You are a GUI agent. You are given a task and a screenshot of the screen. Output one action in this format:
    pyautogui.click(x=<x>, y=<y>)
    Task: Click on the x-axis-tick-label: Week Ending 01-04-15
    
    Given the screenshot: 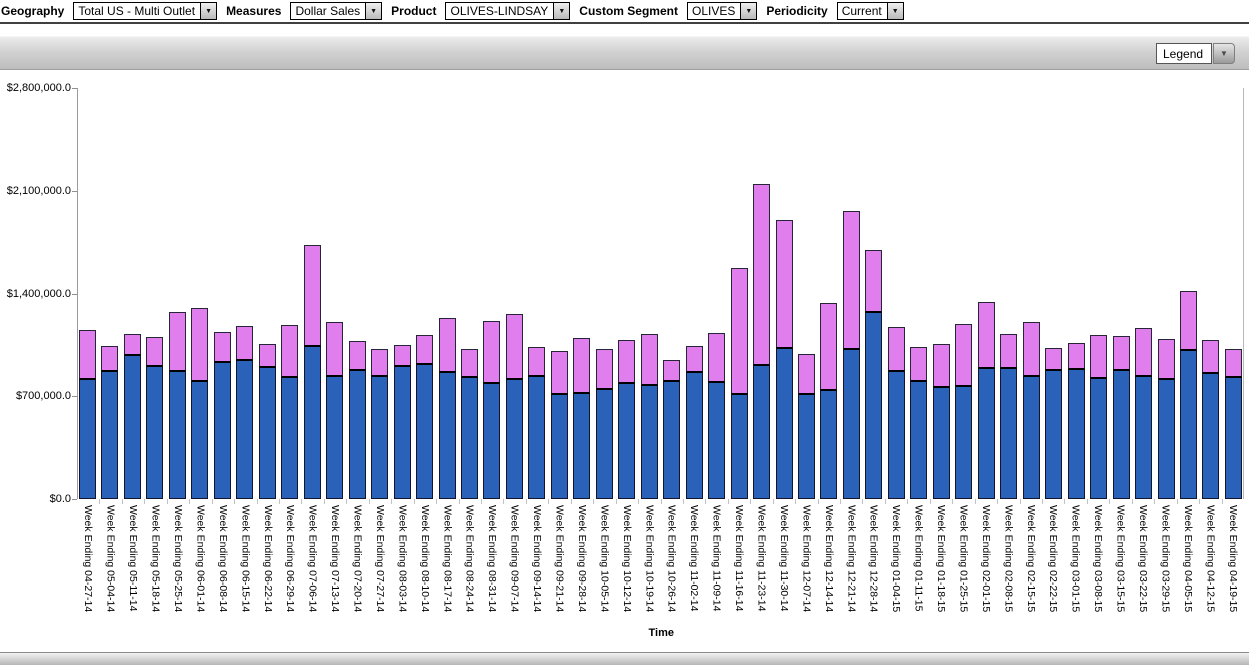 What is the action you would take?
    pyautogui.click(x=896, y=559)
    